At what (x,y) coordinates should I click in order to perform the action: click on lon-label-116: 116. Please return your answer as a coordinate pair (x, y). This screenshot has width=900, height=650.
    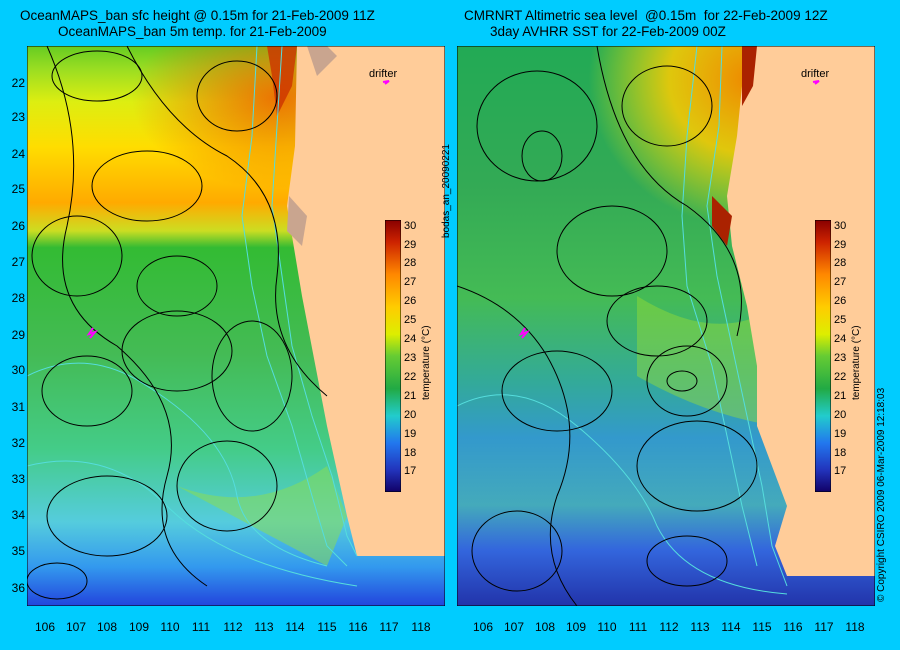
    Looking at the image, I should click on (358, 627).